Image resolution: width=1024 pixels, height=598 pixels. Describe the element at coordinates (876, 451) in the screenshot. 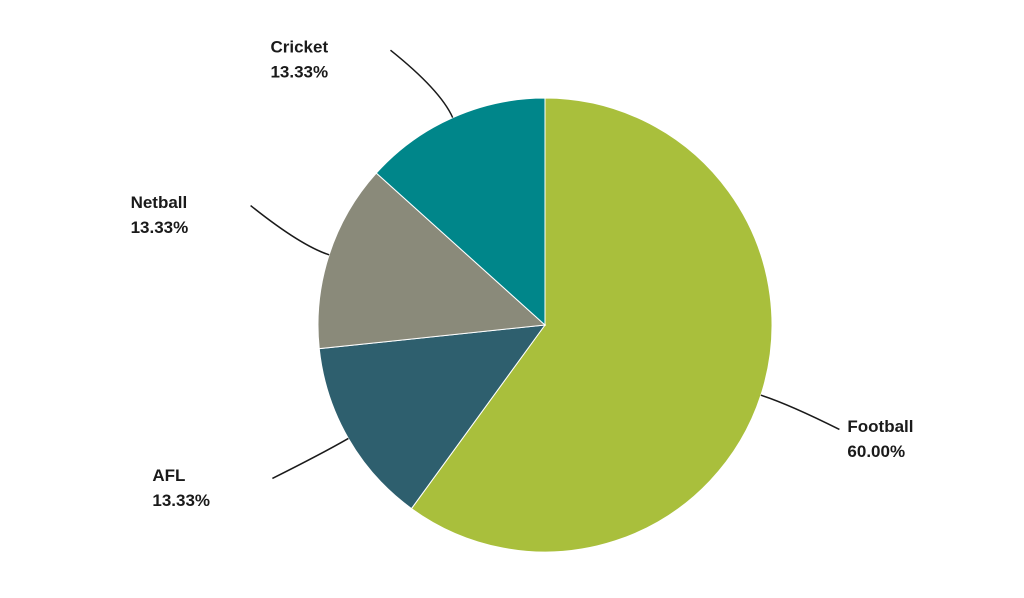

I see `slice-value-label: 60.00%` at that location.